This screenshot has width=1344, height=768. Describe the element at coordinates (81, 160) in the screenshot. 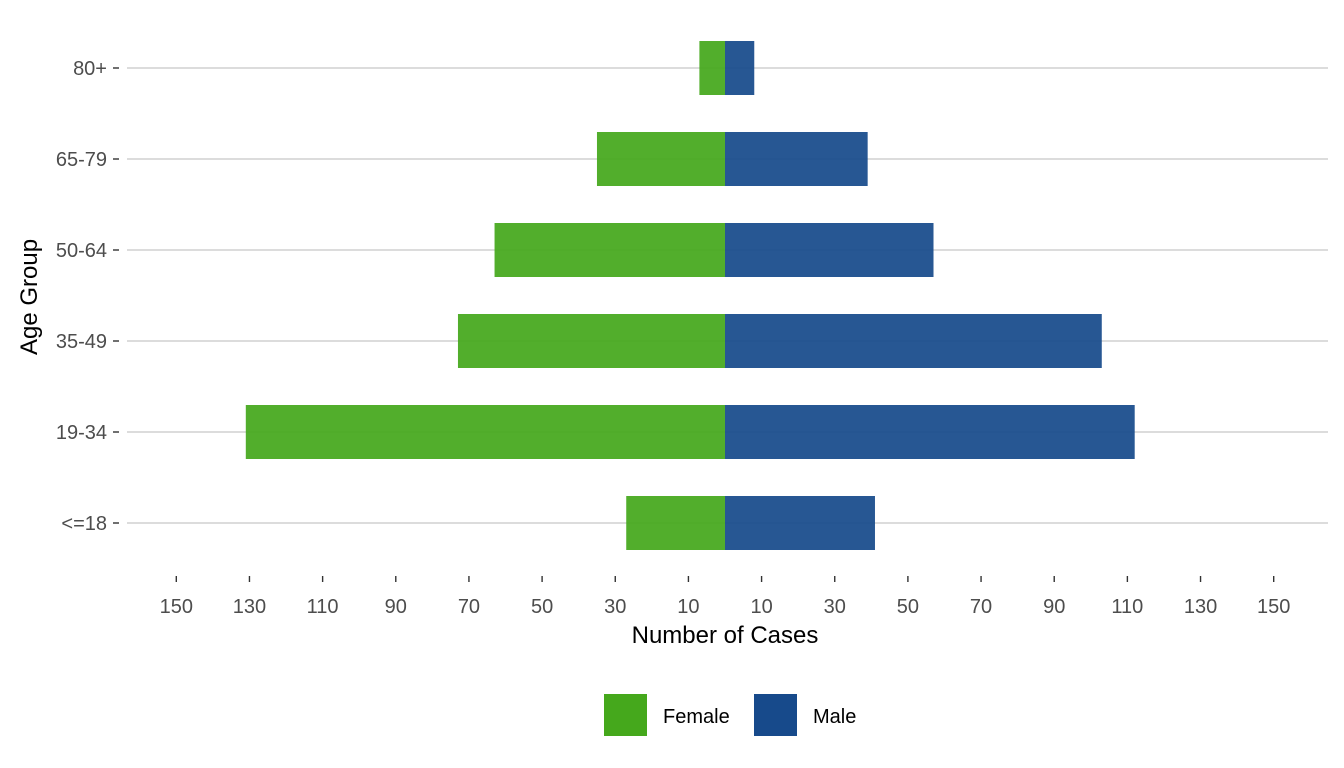

I see `y-tick-label: 65-79` at that location.